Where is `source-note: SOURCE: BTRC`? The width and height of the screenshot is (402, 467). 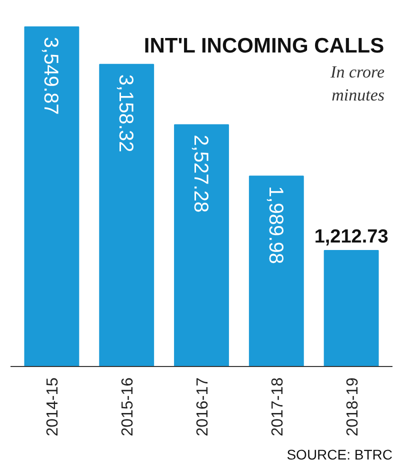 source-note: SOURCE: BTRC is located at coordinates (339, 454).